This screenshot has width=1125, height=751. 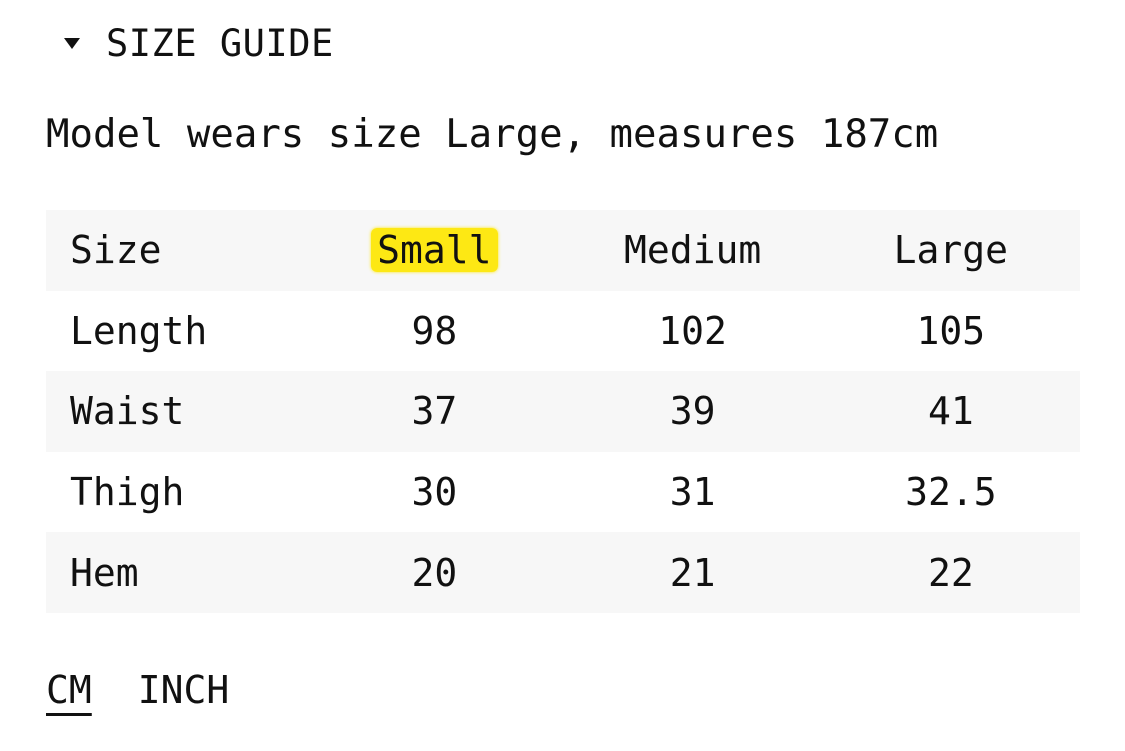 What do you see at coordinates (692, 330) in the screenshot?
I see `cell: 102` at bounding box center [692, 330].